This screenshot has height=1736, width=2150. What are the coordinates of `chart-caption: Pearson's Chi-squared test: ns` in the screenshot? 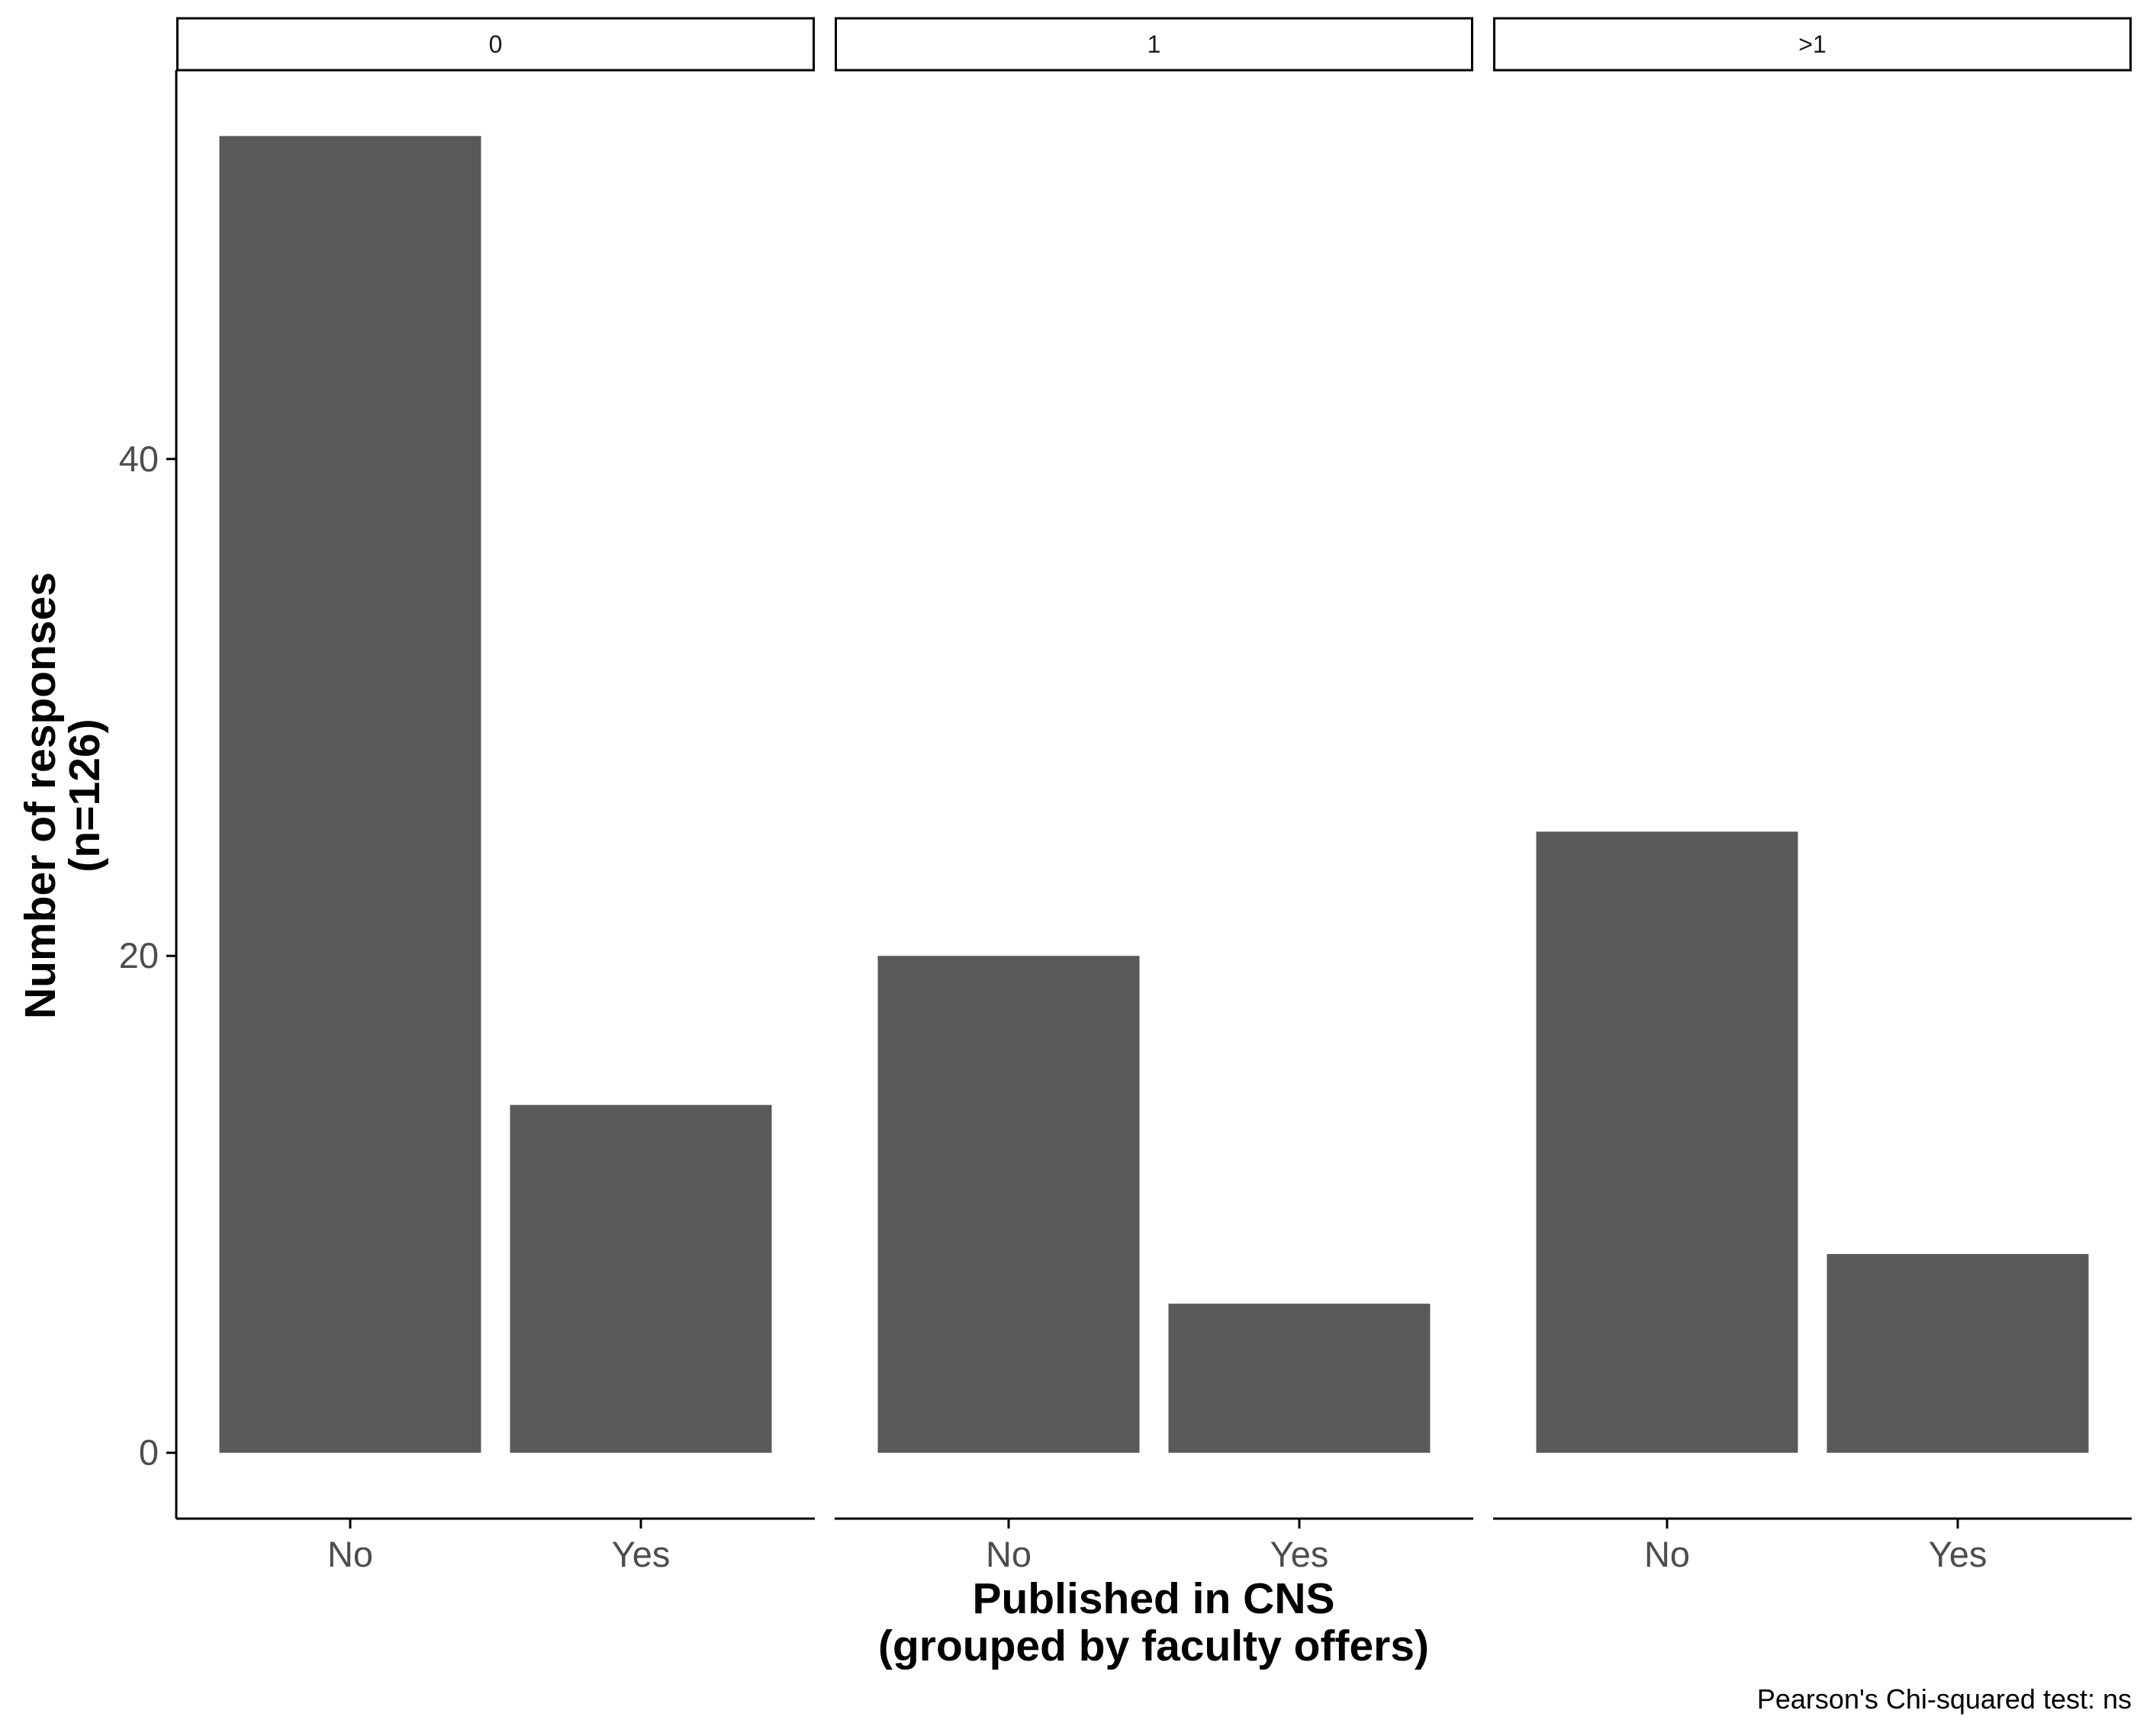 It's located at (1944, 1699).